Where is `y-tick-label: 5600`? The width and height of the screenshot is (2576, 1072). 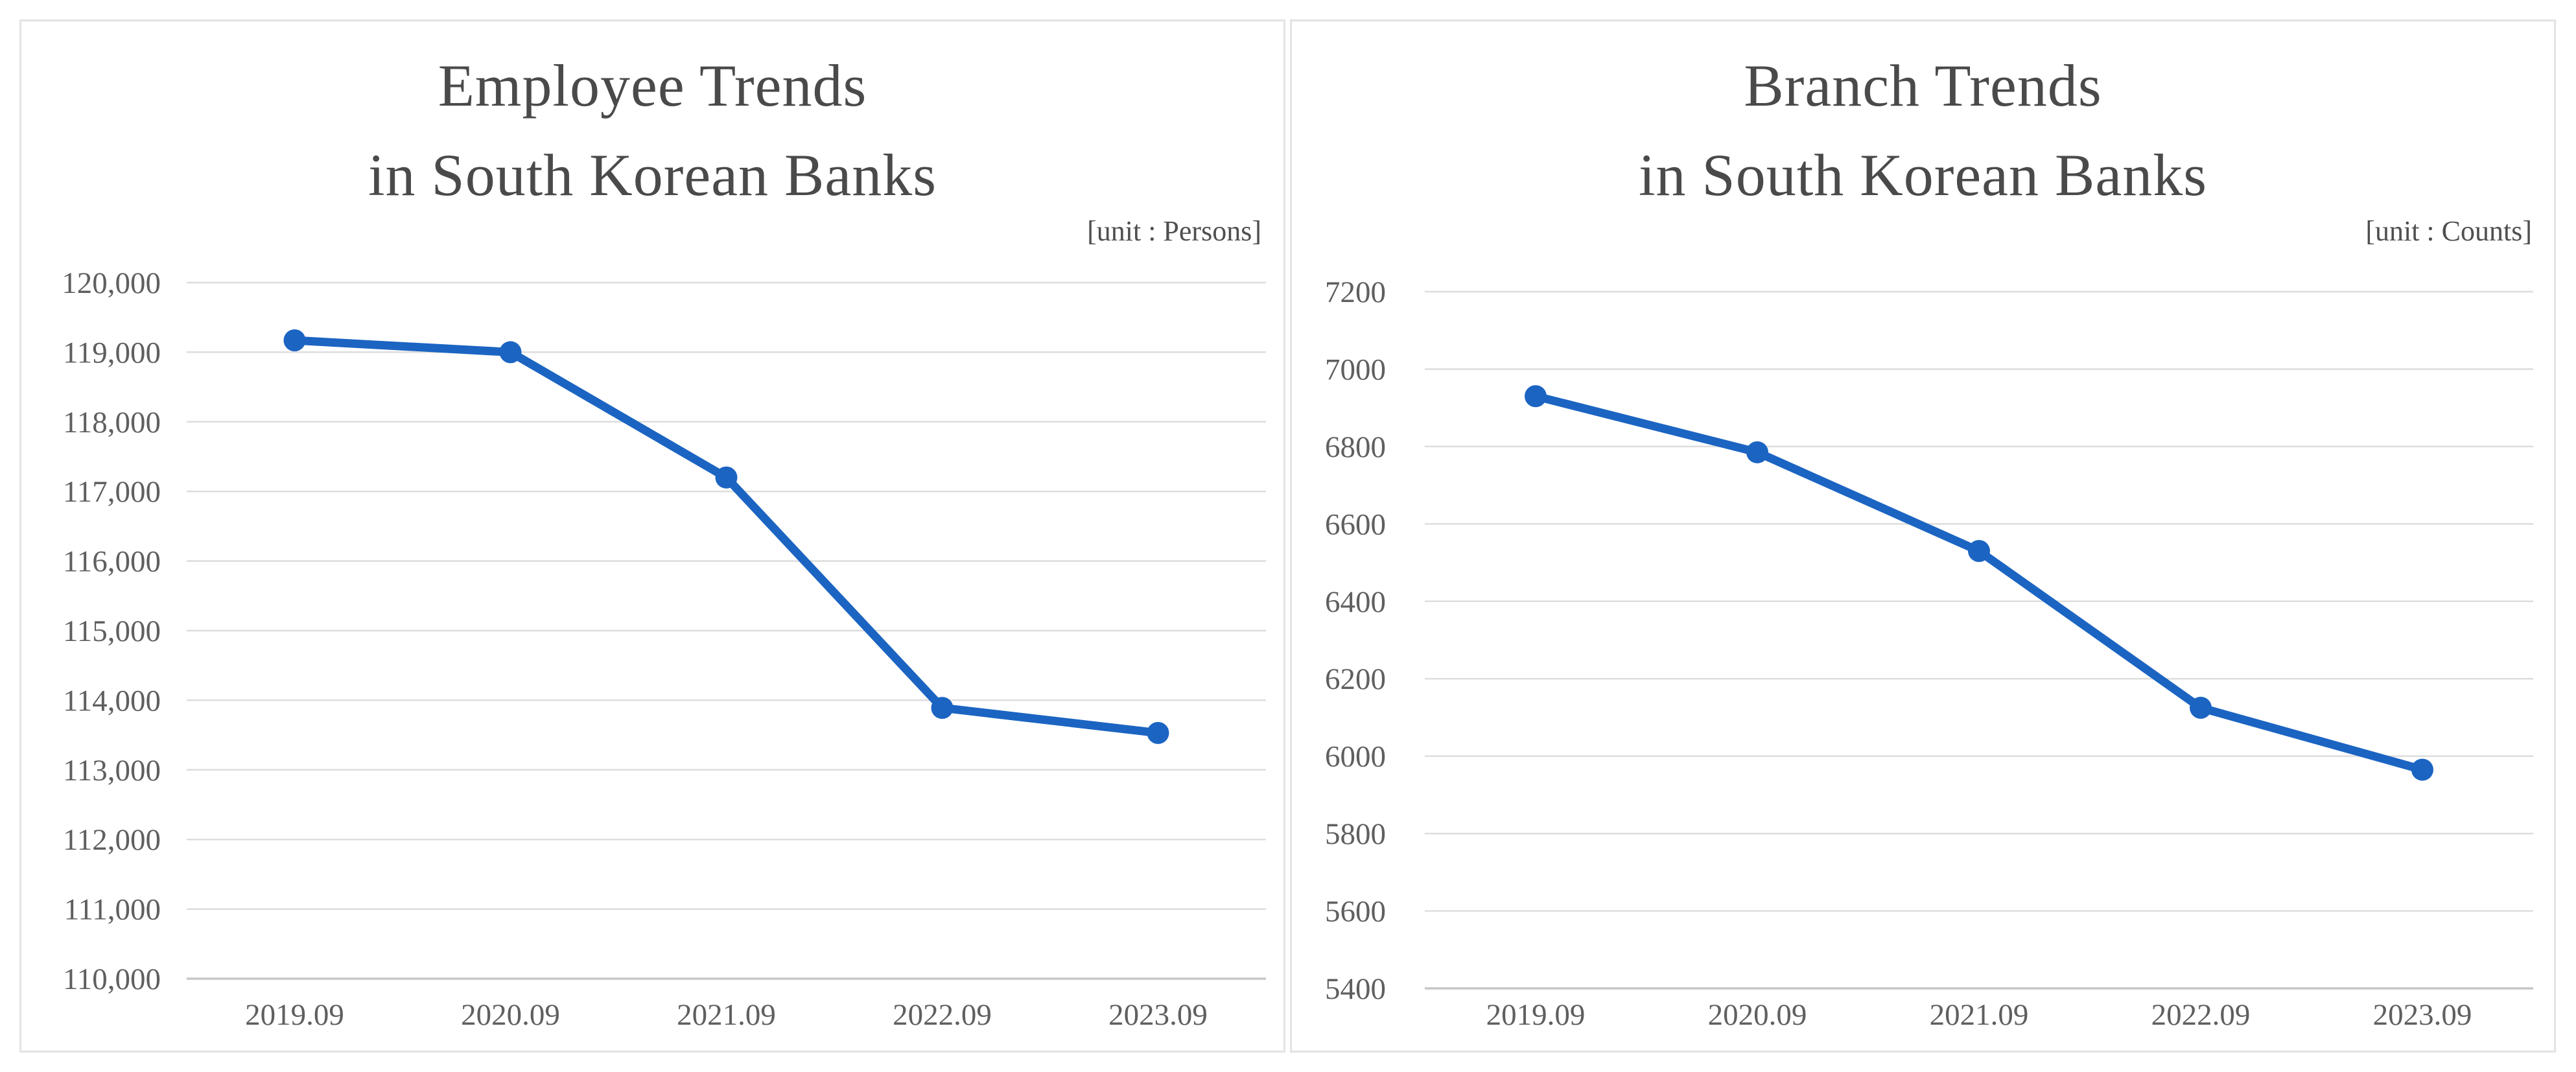 y-tick-label: 5600 is located at coordinates (1355, 912).